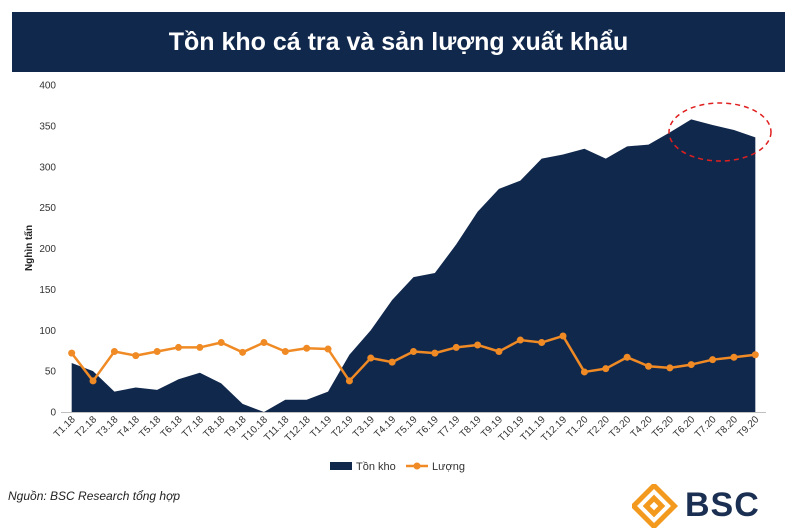 The image size is (806, 531). Describe the element at coordinates (172, 427) in the screenshot. I see `x-tick-label: T6.18` at that location.